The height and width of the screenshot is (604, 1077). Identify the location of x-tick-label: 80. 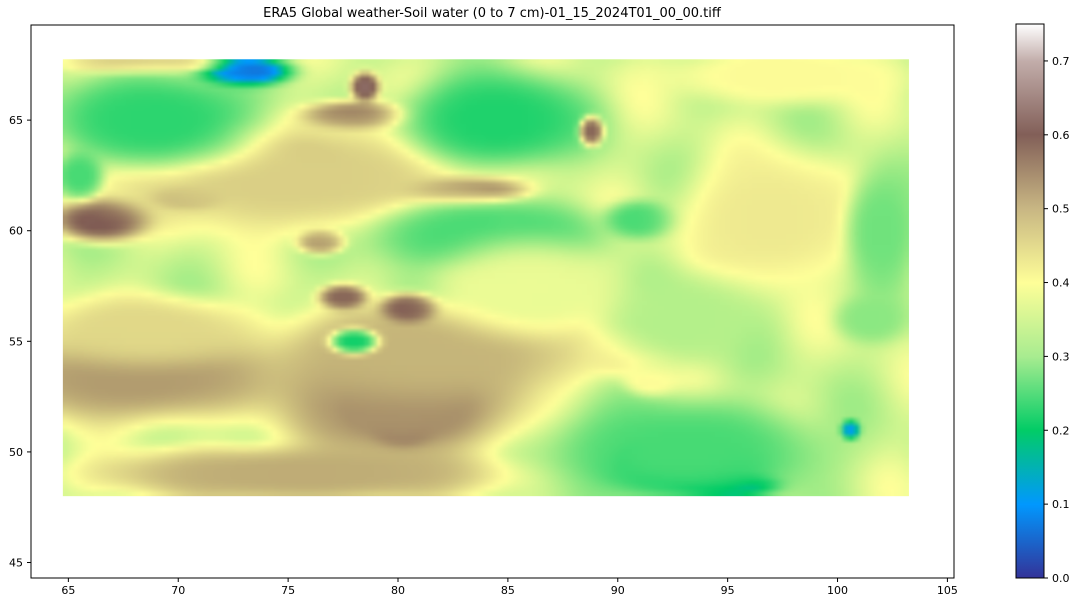
(398, 590).